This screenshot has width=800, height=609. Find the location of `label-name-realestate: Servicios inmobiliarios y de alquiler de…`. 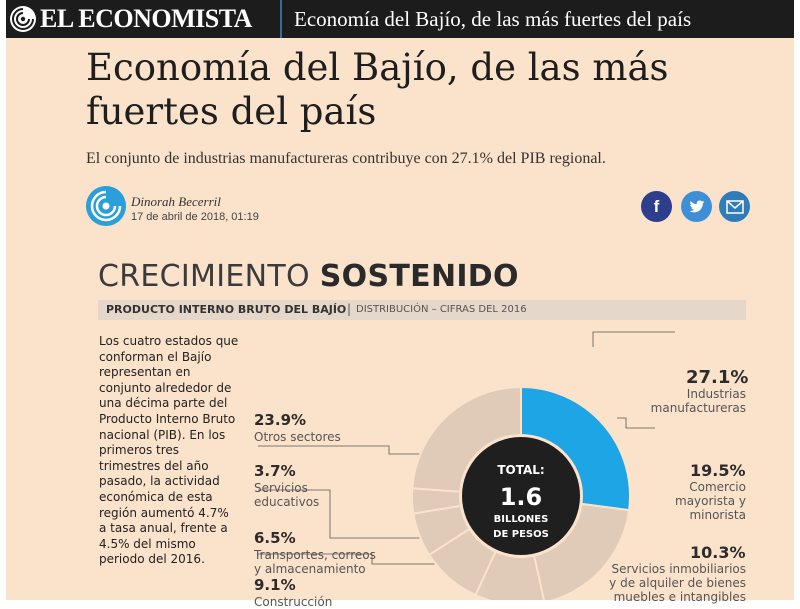

label-name-realestate: Servicios inmobiliarios y de alquiler de… is located at coordinates (677, 583).